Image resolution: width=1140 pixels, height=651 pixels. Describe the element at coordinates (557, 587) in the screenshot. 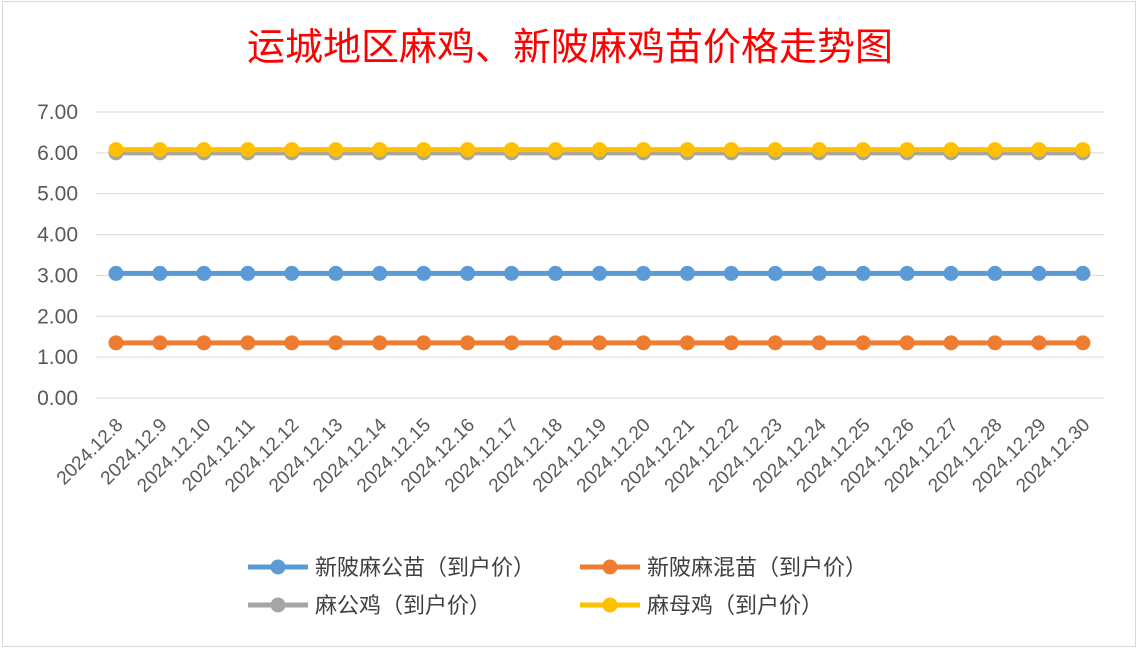

I see `legend: 新陂麻公苗（到户价） 新陂麻混苗（到户价） 麻公鸡（到户价） 麻母鸡（到户价）` at that location.